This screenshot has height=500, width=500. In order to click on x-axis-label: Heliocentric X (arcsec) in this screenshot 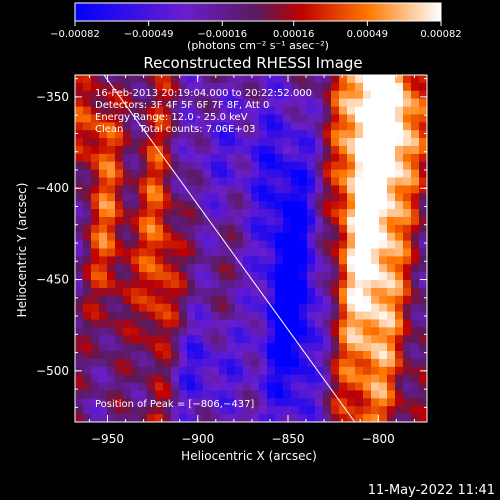, I will do `click(249, 456)`.